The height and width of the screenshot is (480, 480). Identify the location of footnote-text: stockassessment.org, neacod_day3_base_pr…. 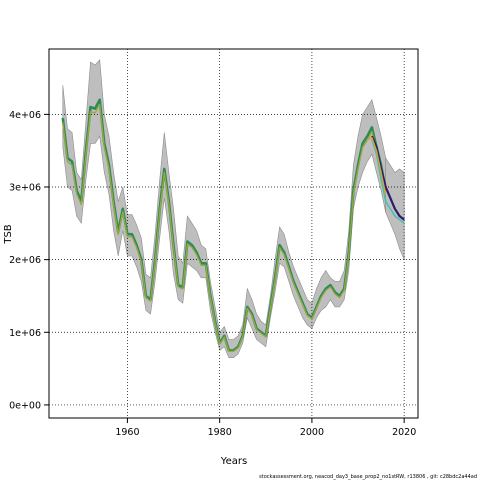
(368, 477).